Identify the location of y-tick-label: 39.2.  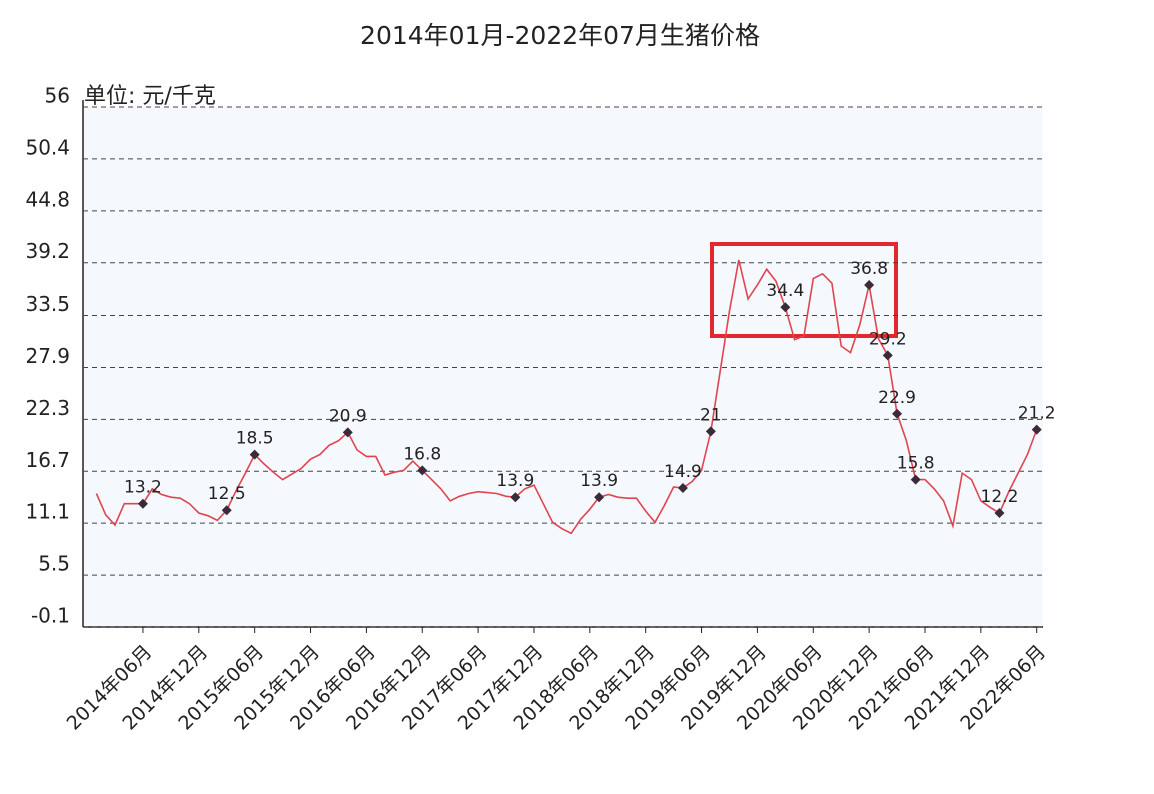
(47, 251).